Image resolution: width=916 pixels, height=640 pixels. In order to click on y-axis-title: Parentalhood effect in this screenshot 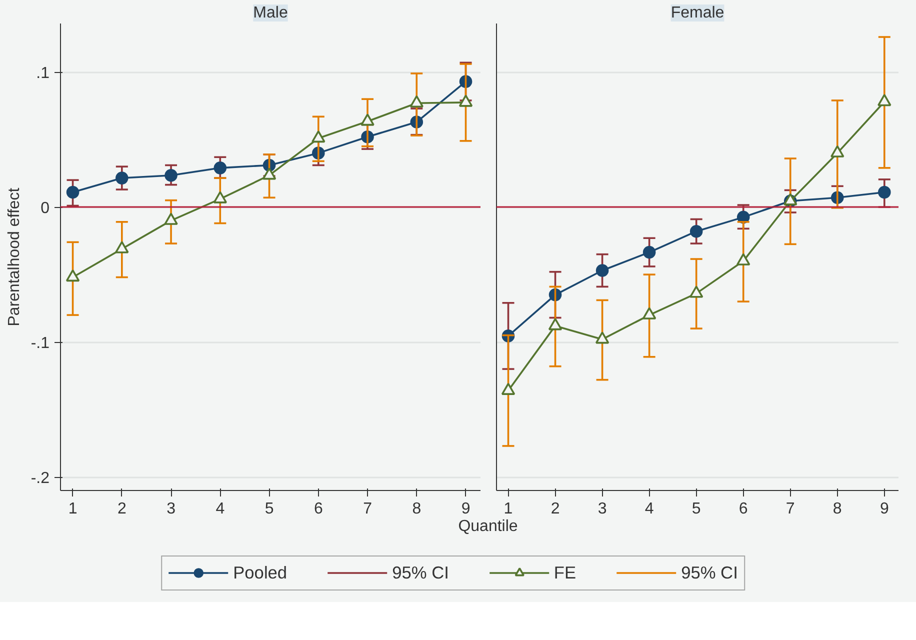, I will do `click(14, 256)`.